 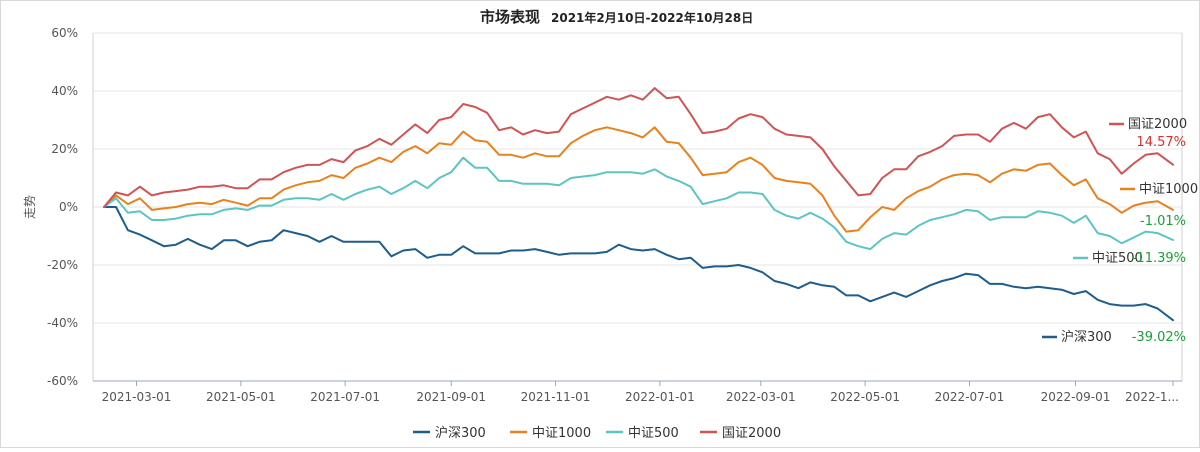 I want to click on legend-item: 国证2000, so click(x=751, y=433).